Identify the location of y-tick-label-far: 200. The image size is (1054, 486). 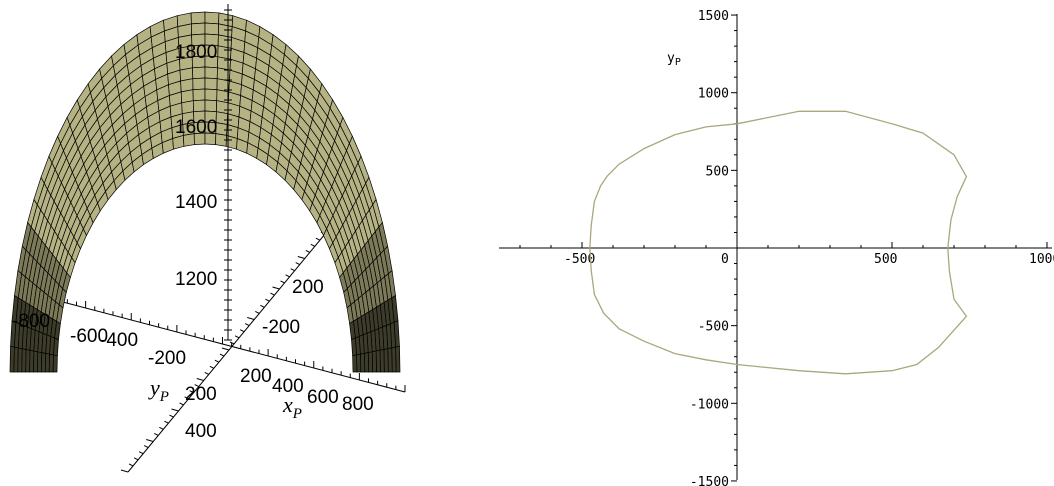
(308, 287).